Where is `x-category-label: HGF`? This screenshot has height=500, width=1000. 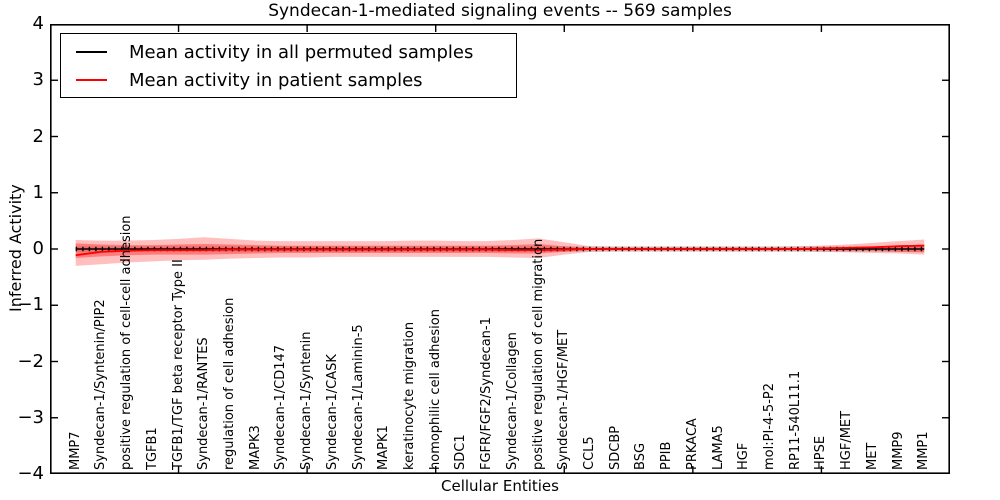 x-category-label: HGF is located at coordinates (744, 456).